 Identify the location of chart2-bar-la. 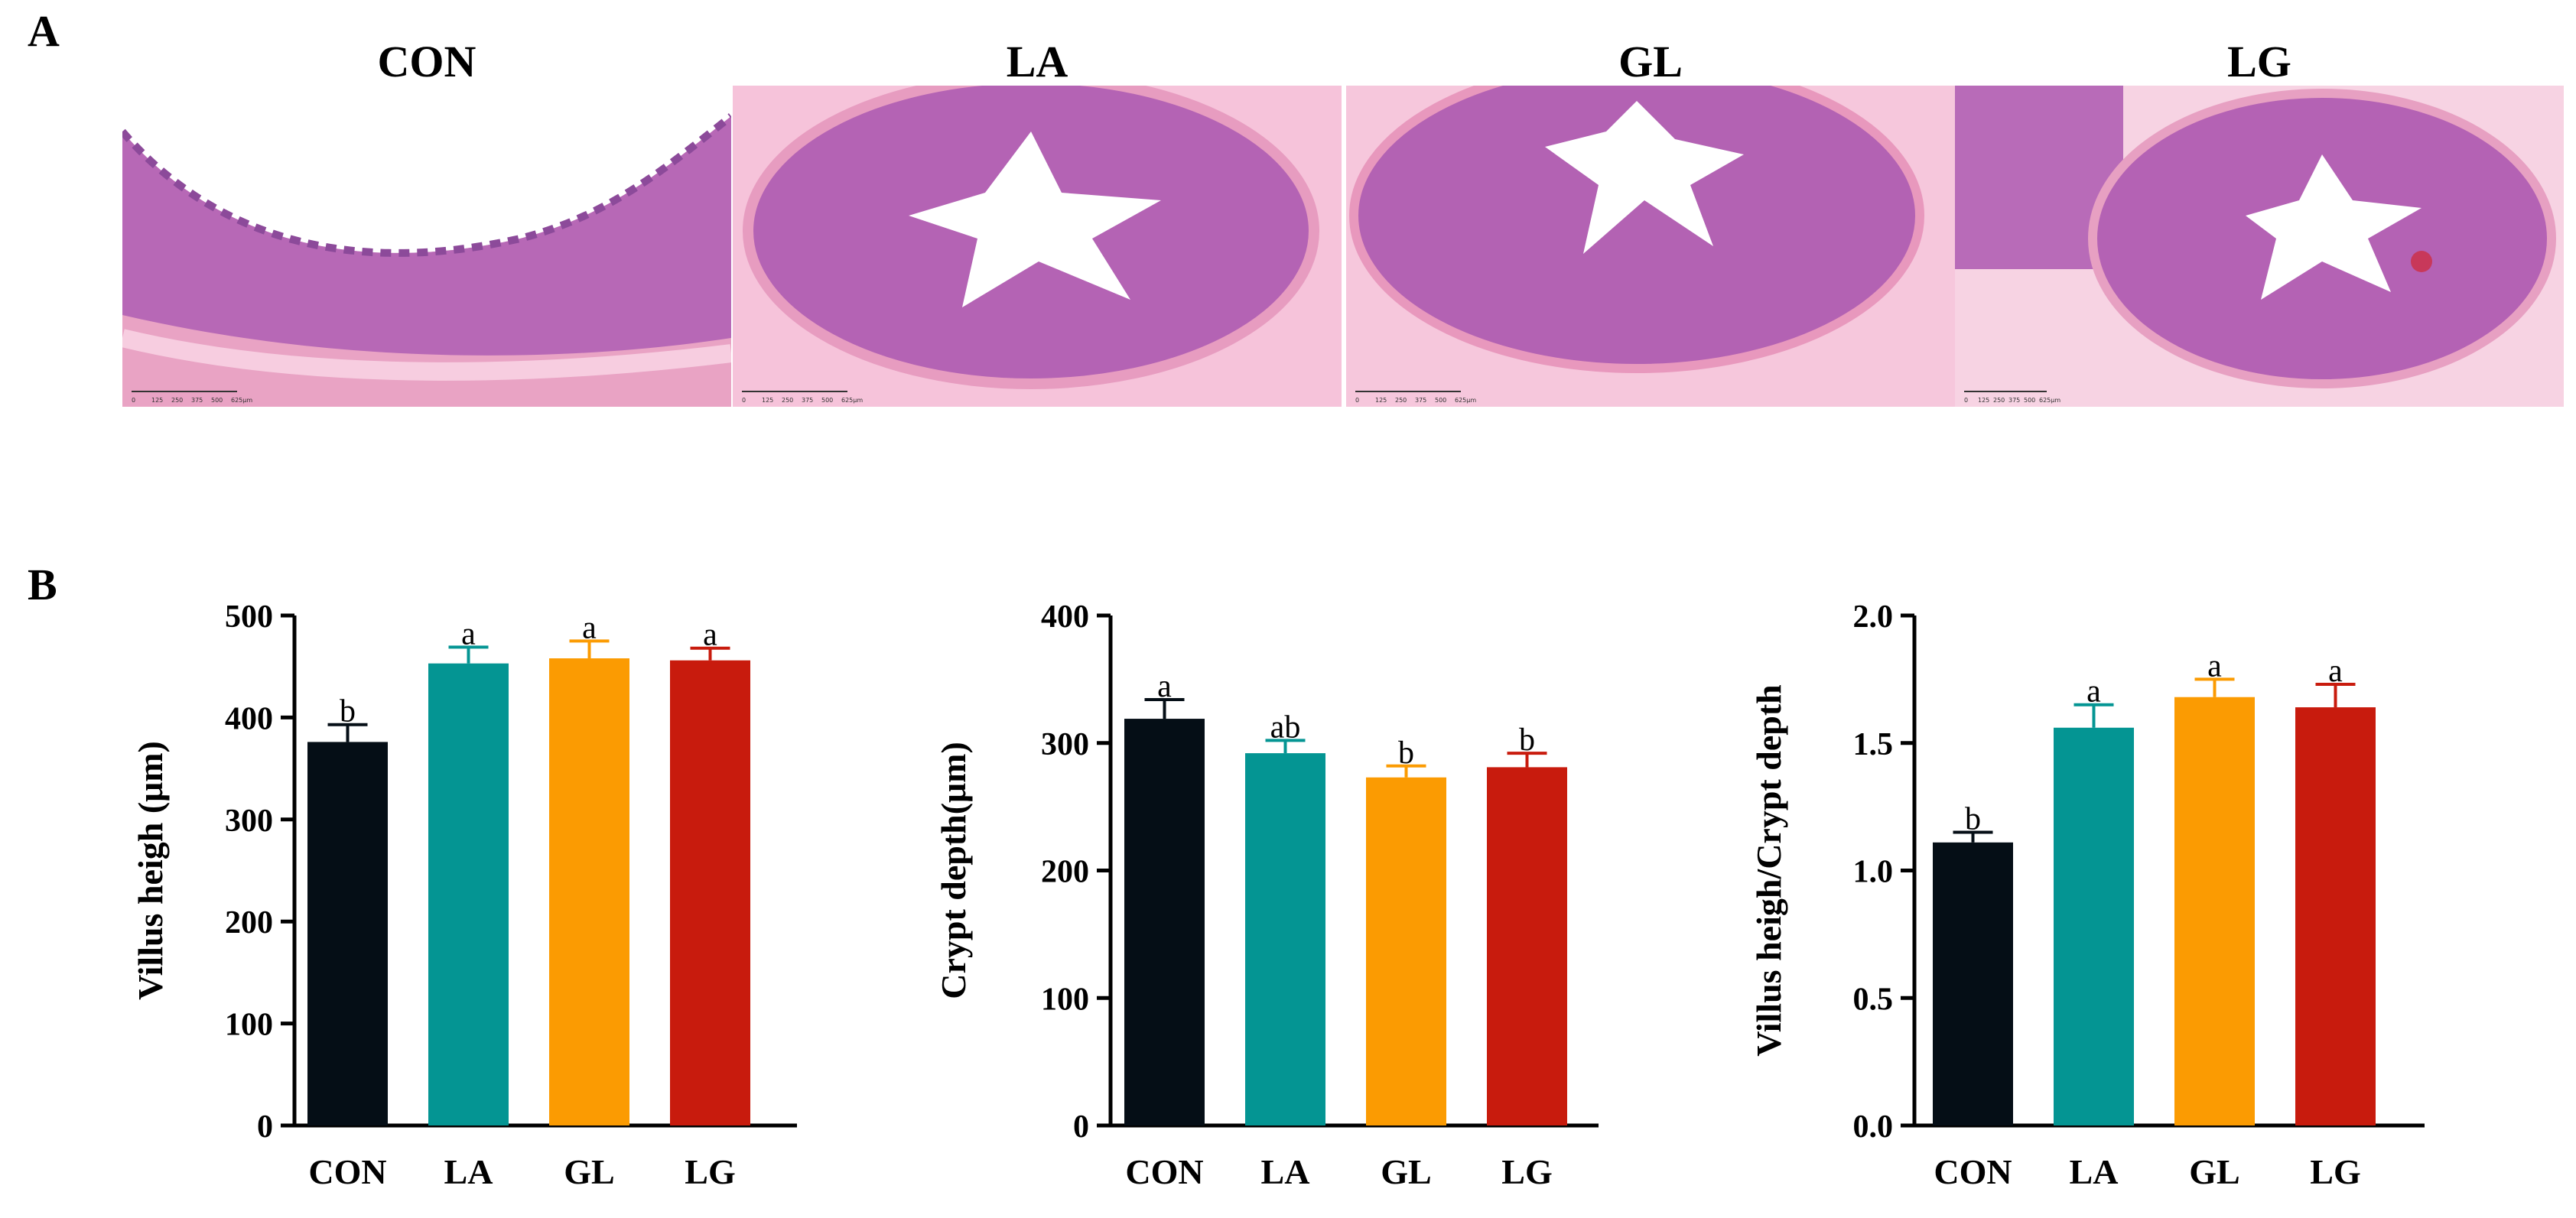
(1285, 939).